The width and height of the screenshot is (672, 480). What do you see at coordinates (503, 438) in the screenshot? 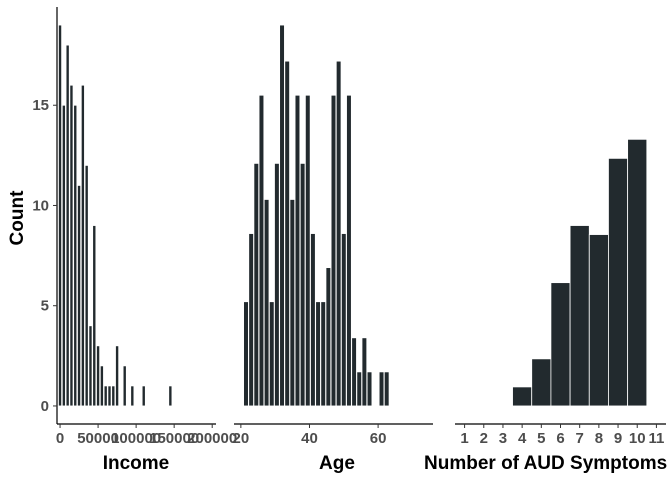
I see `x-tick-label: 3` at bounding box center [503, 438].